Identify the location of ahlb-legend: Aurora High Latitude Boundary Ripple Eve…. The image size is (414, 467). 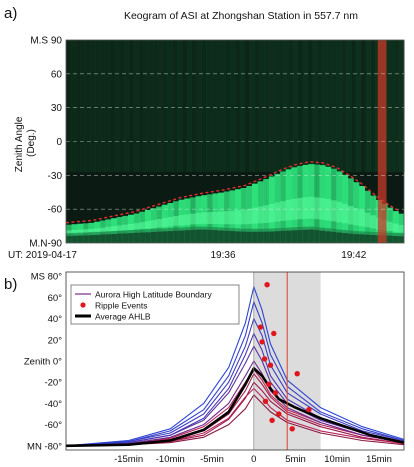
(155, 304).